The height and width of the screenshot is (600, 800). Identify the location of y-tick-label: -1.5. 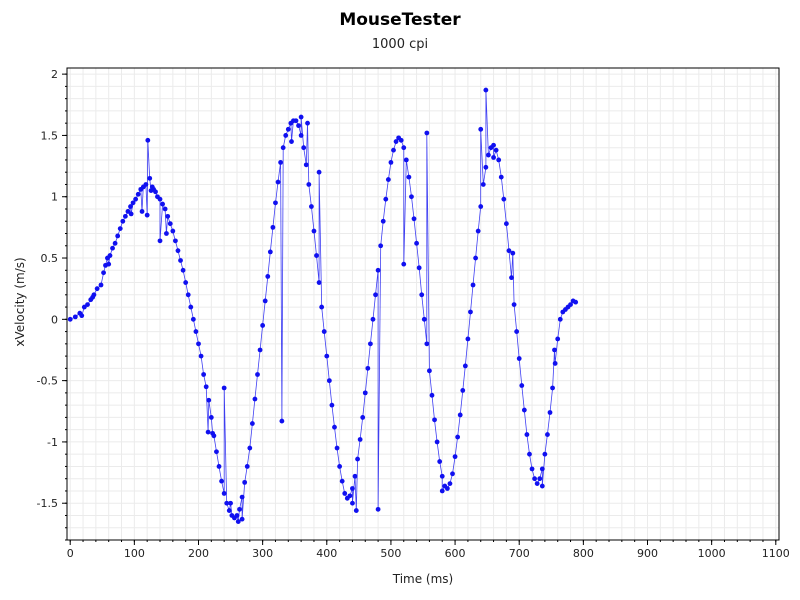
(47, 503).